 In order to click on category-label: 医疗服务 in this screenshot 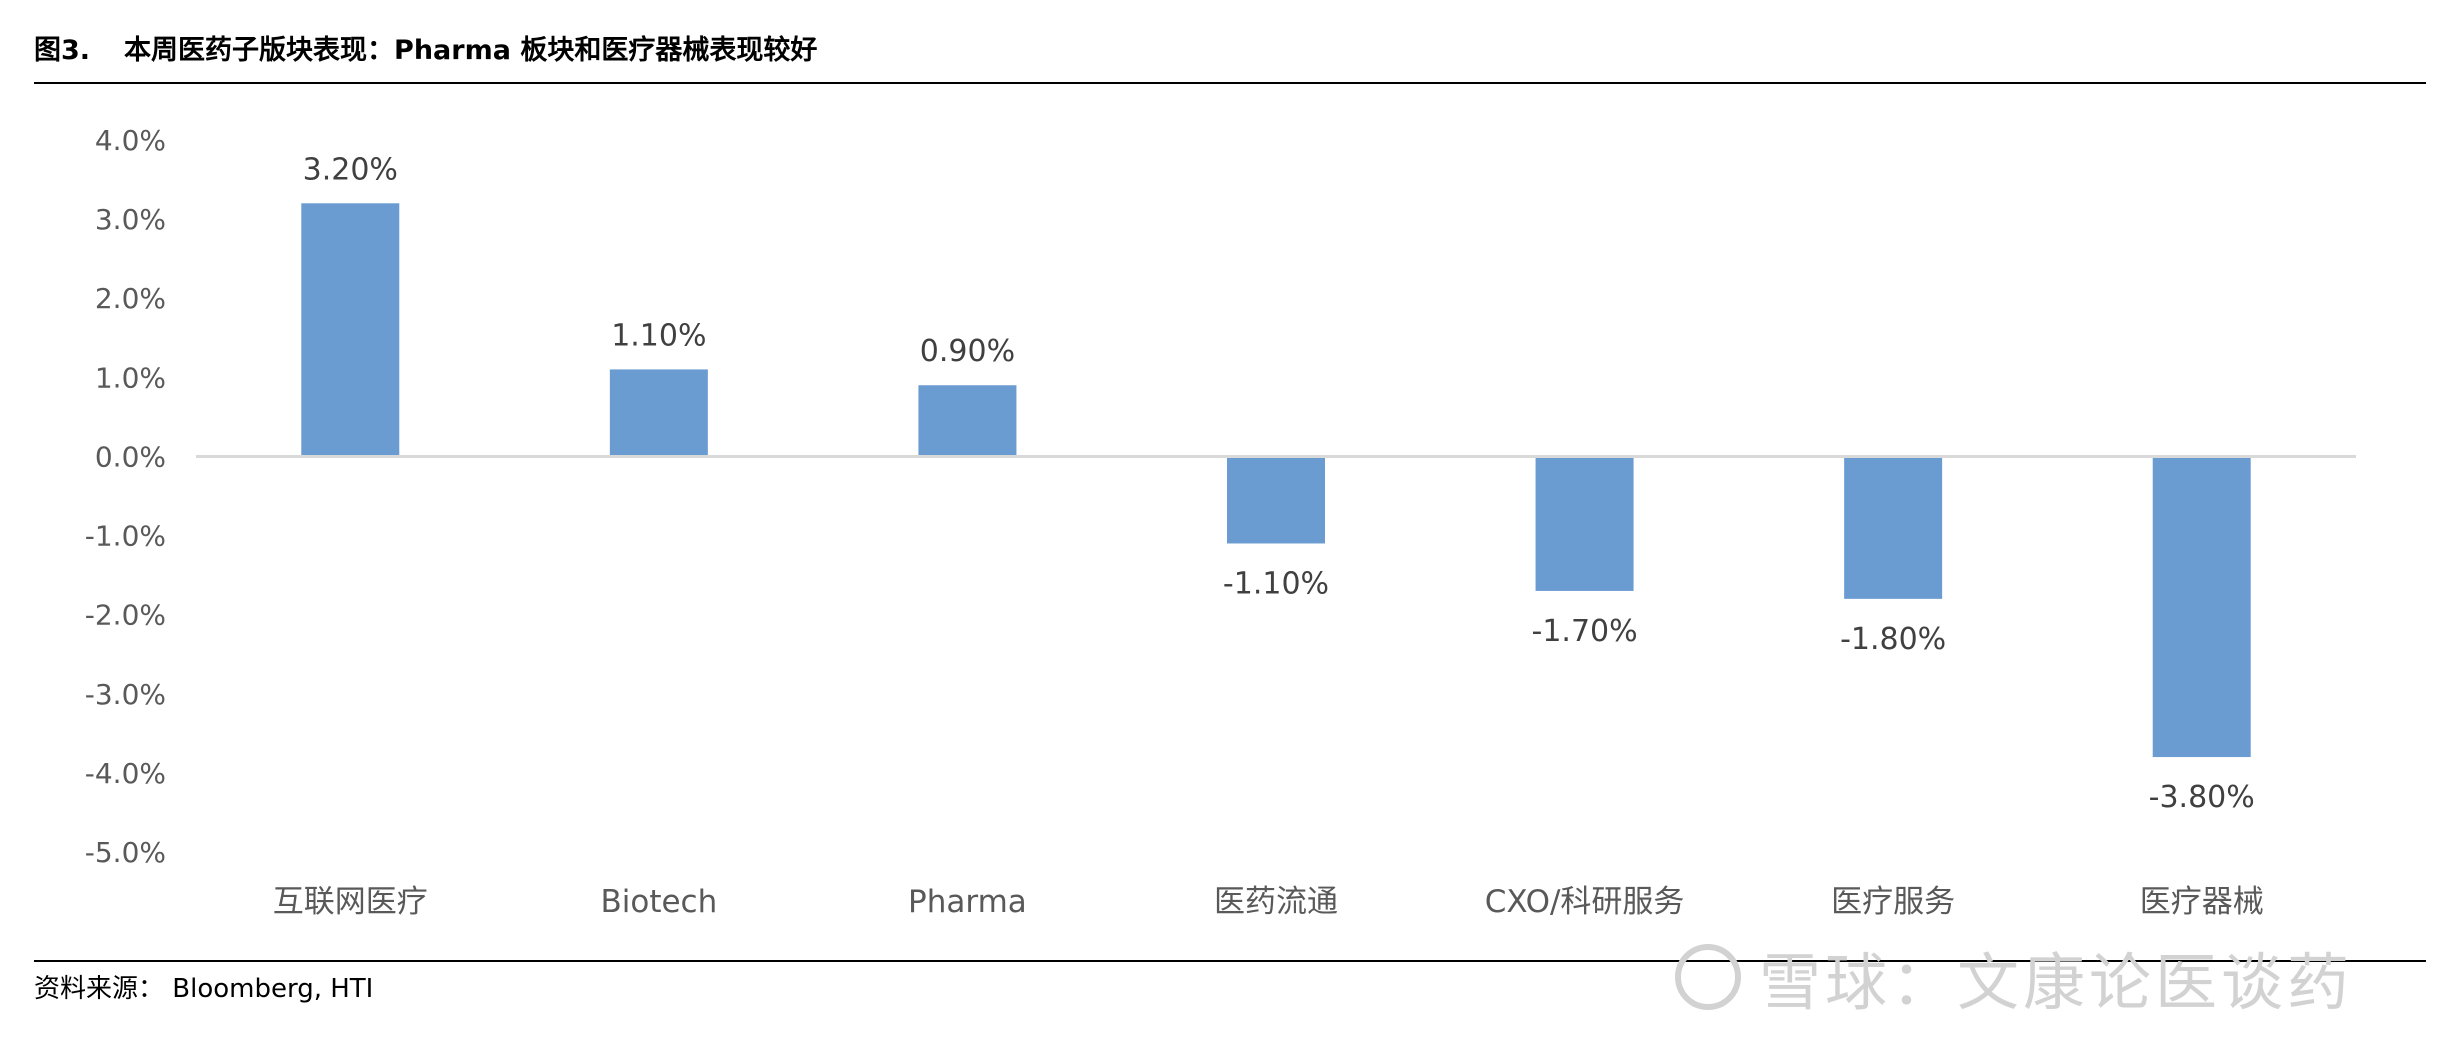, I will do `click(1893, 902)`.